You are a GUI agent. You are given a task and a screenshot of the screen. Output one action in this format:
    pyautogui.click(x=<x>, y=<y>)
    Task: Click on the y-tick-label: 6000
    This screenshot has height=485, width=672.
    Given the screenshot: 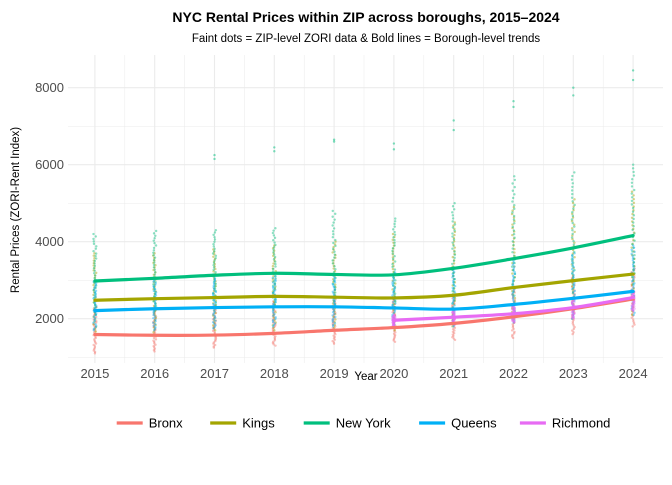 What is the action you would take?
    pyautogui.click(x=49, y=164)
    